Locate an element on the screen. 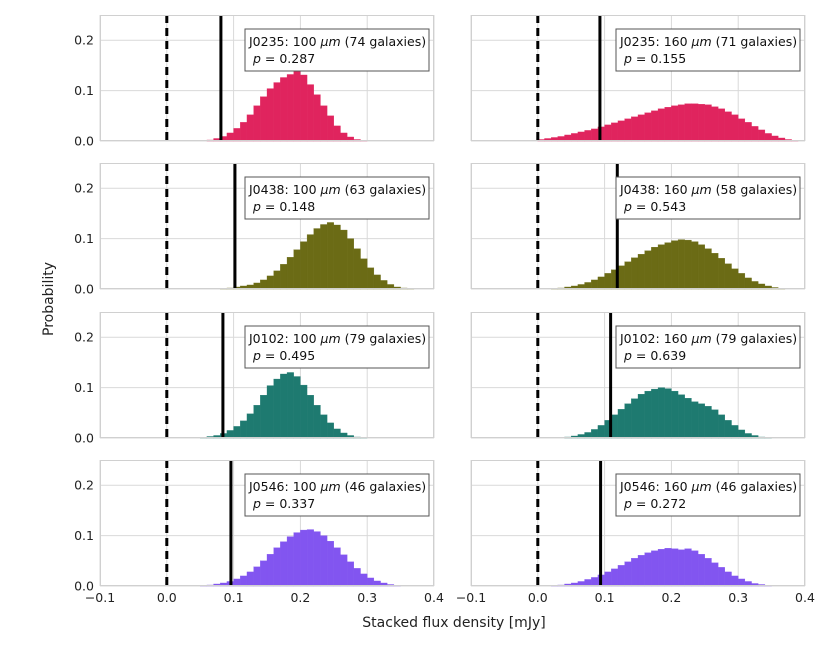 Image resolution: width=830 pixels, height=664 pixels. x-tick-label: −0.1 is located at coordinates (471, 597).